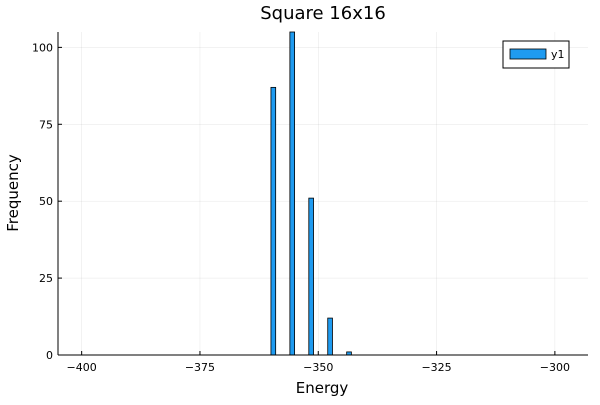 Image resolution: width=600 pixels, height=405 pixels. I want to click on legend-label-y1: y1, so click(558, 54).